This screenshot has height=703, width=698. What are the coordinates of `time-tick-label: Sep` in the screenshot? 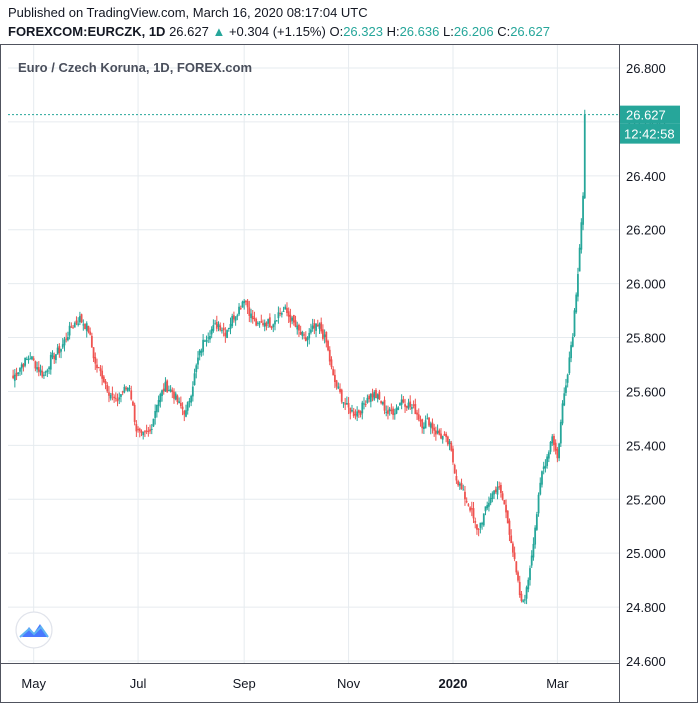 It's located at (244, 683).